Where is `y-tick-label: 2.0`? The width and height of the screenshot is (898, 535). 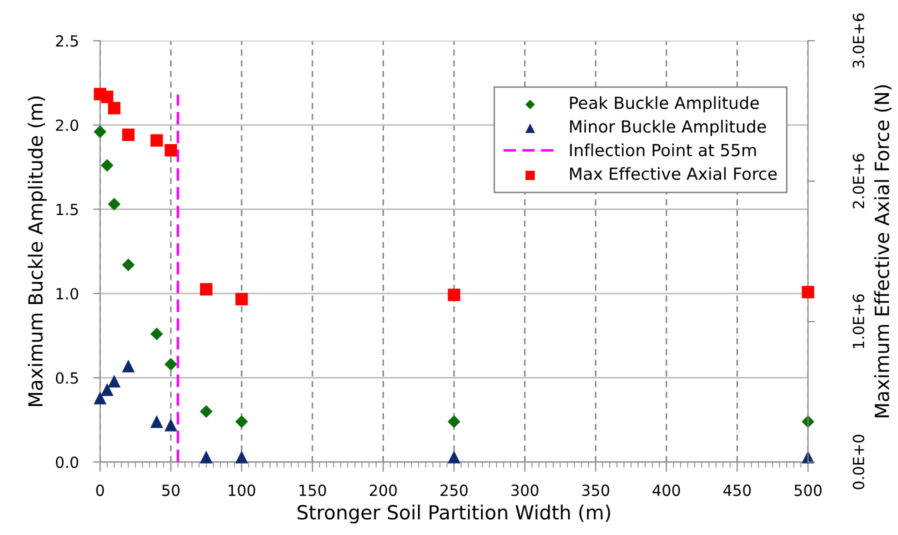
y-tick-label: 2.0 is located at coordinates (67, 125).